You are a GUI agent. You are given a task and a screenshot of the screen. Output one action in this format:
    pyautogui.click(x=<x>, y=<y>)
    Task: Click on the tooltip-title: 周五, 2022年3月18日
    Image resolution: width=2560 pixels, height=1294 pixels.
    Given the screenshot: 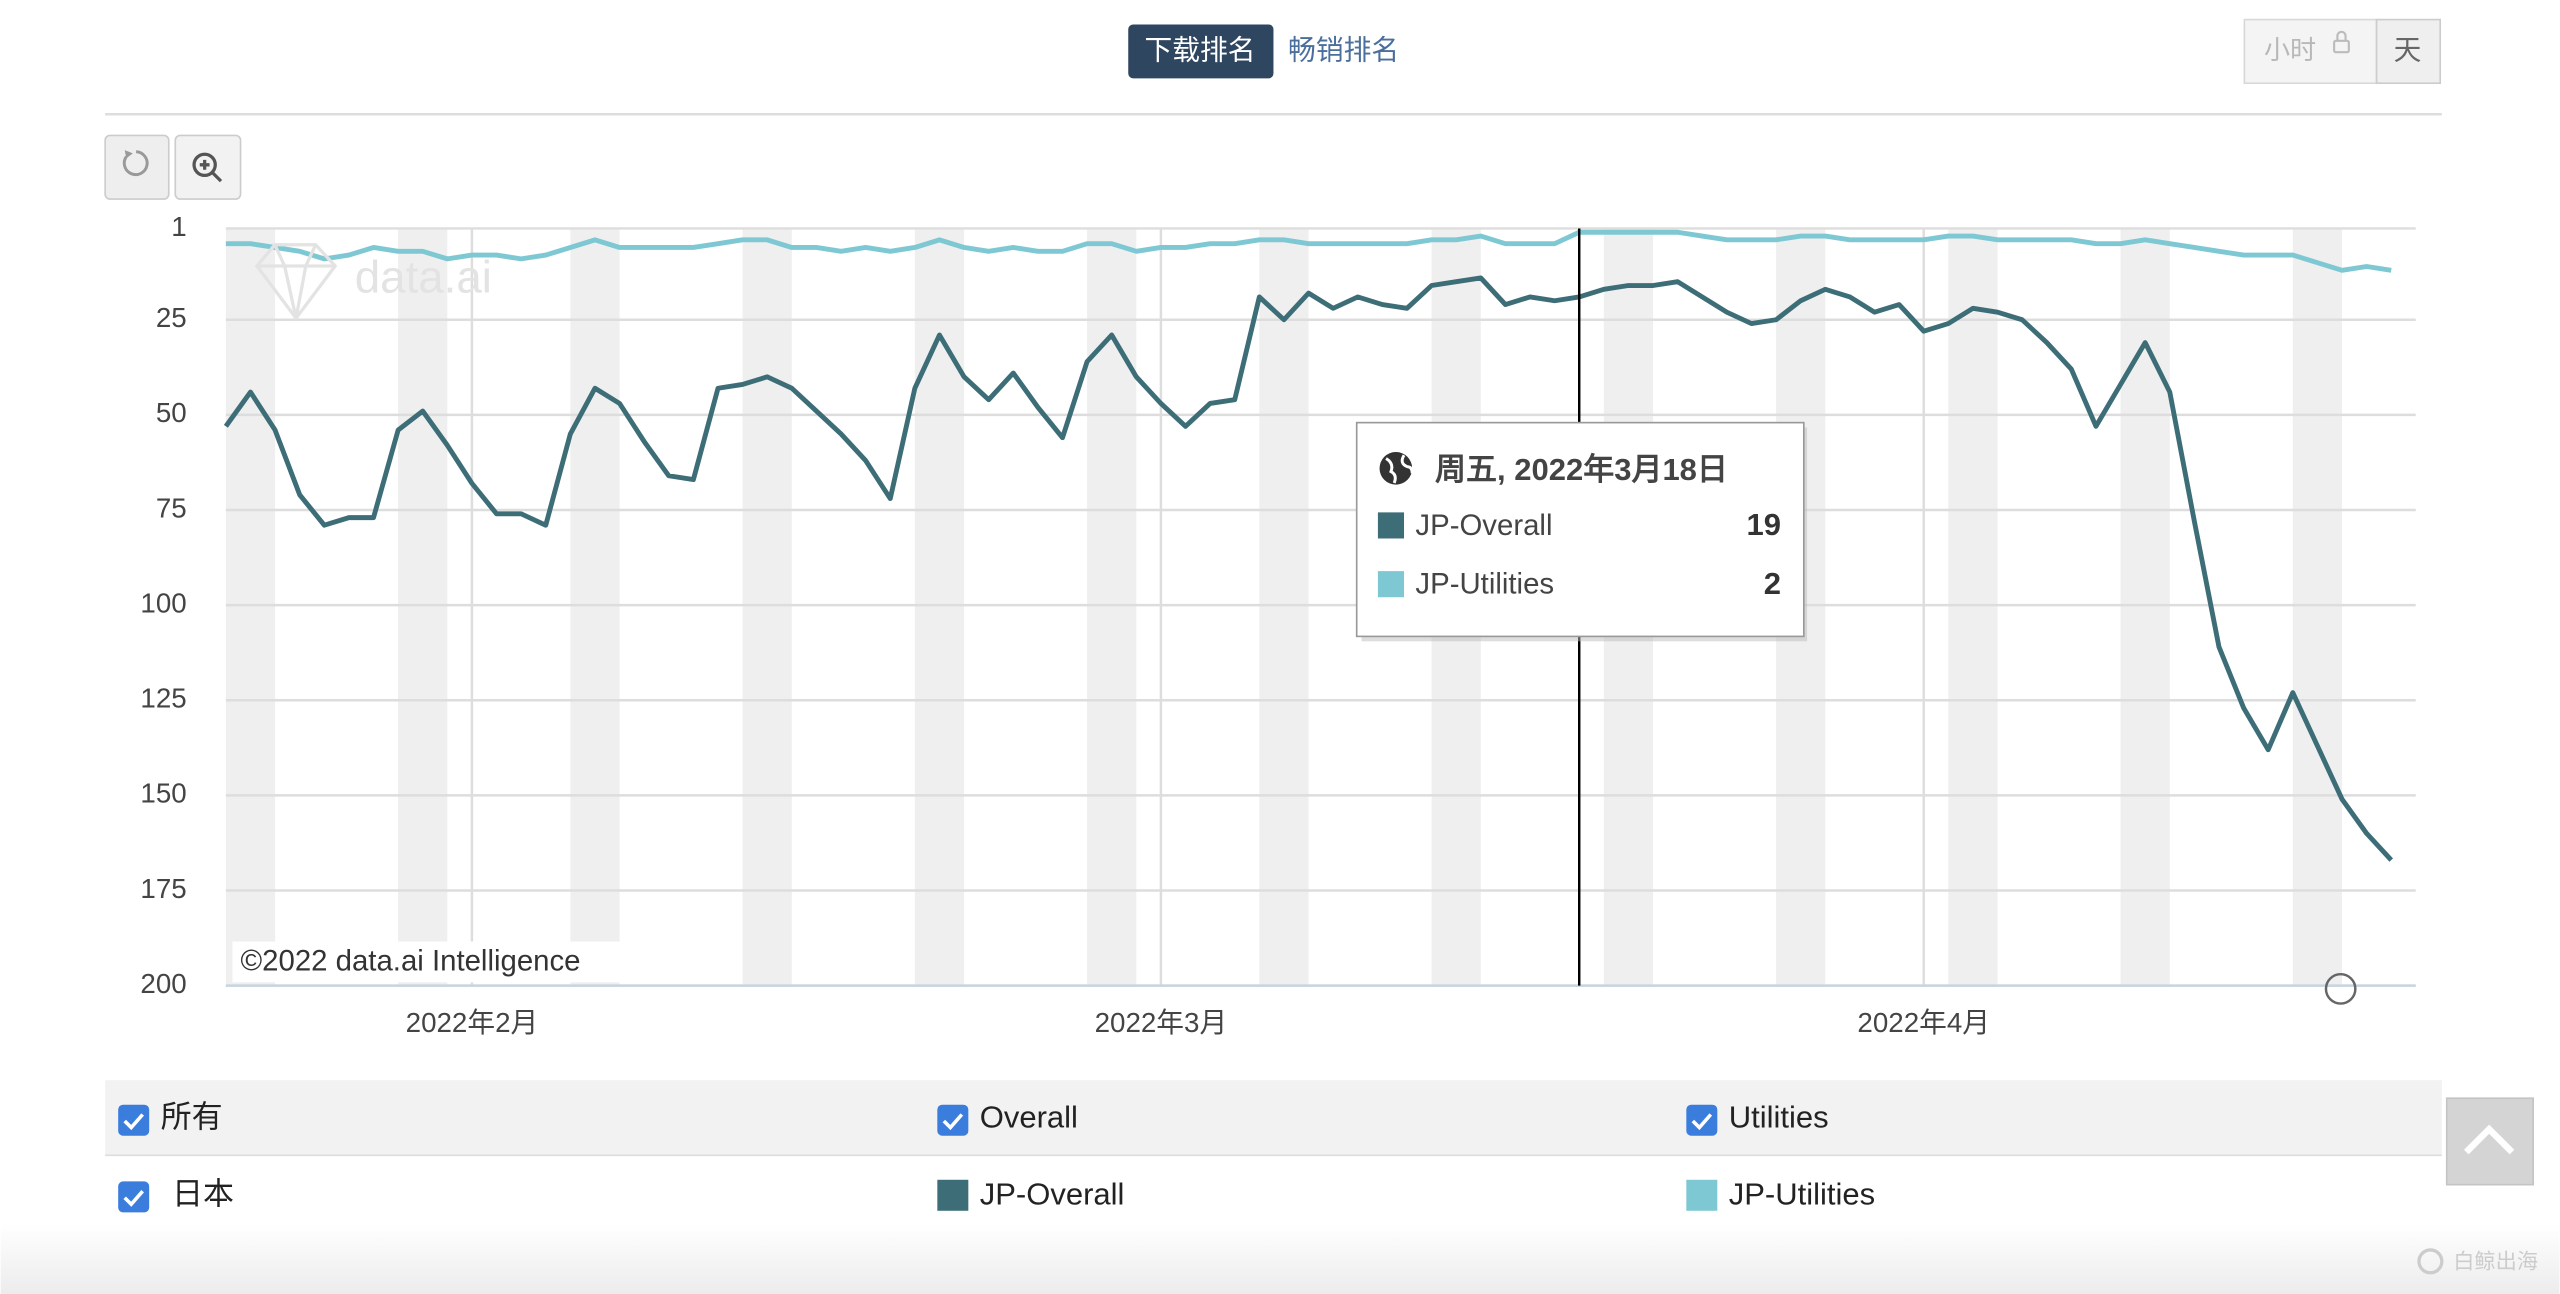 What is the action you would take?
    pyautogui.click(x=1581, y=469)
    